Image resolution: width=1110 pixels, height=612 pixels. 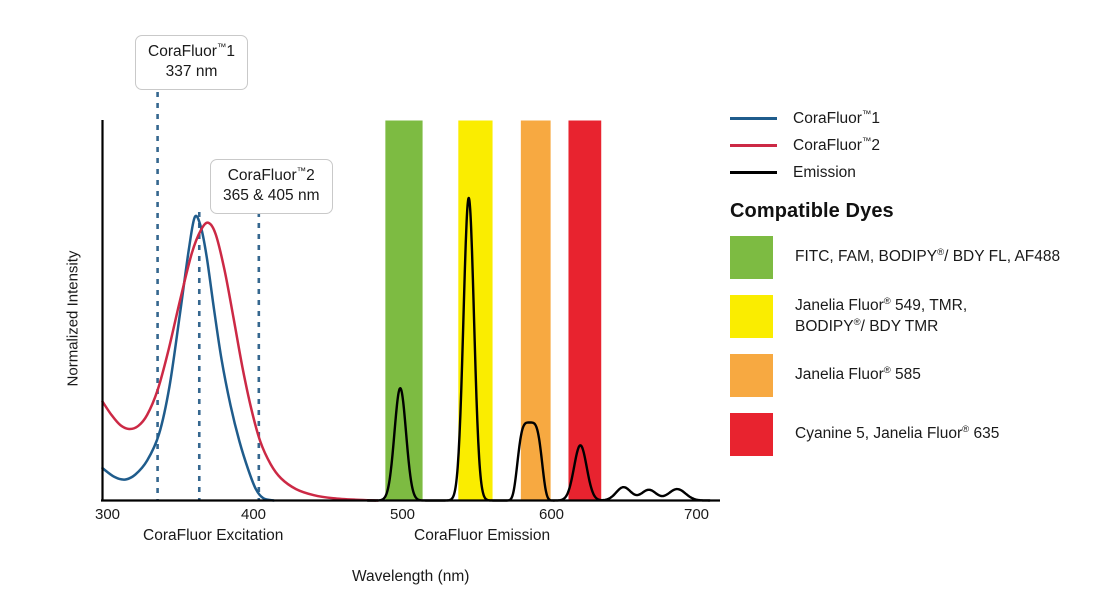 I want to click on x-tick-300: 300, so click(x=108, y=514).